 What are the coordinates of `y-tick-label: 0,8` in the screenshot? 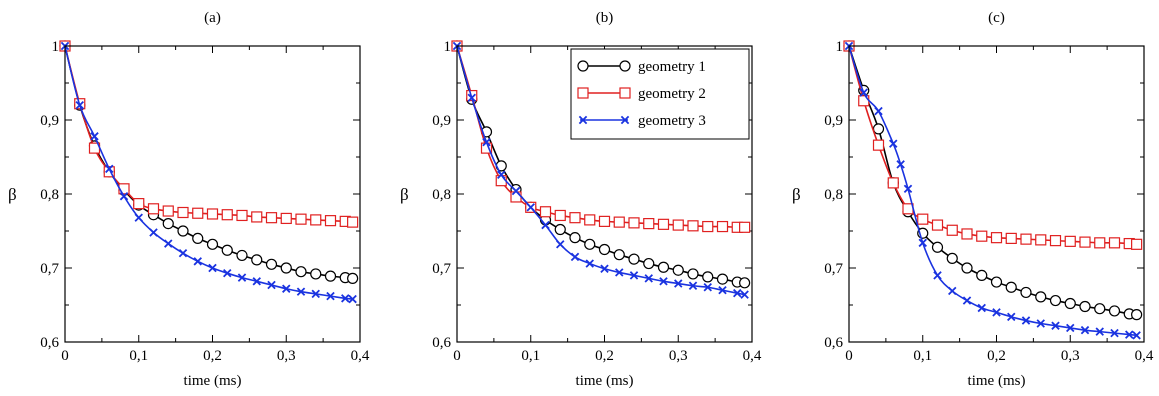 It's located at (833, 195).